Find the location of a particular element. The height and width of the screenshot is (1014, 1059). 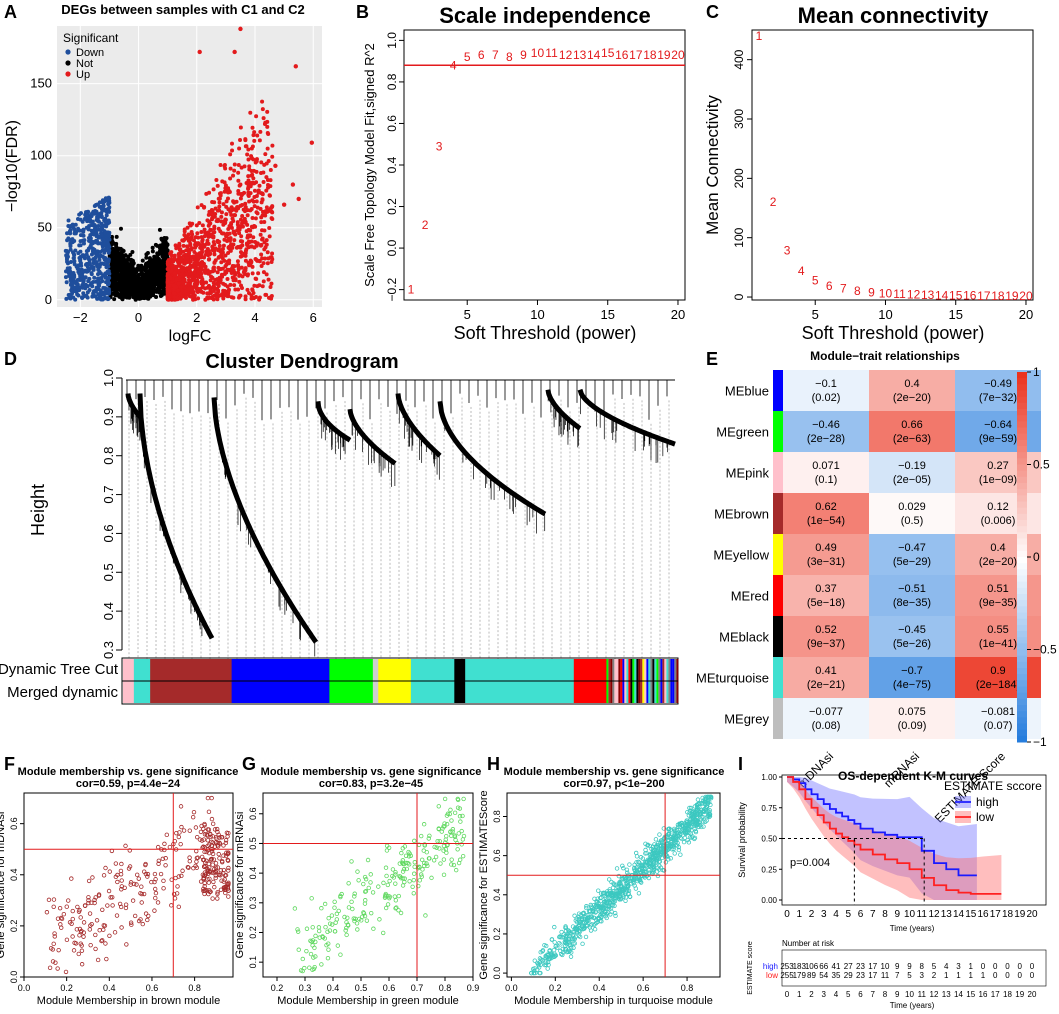

cell-pvalue: (0.09) is located at coordinates (912, 726).